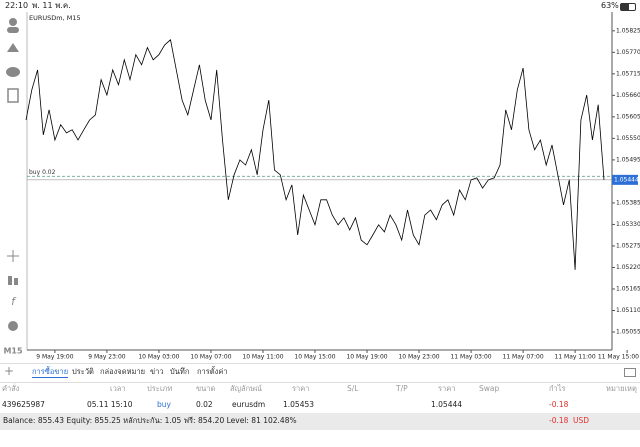 The image size is (640, 447). I want to click on status-time: 22:10, so click(17, 5).